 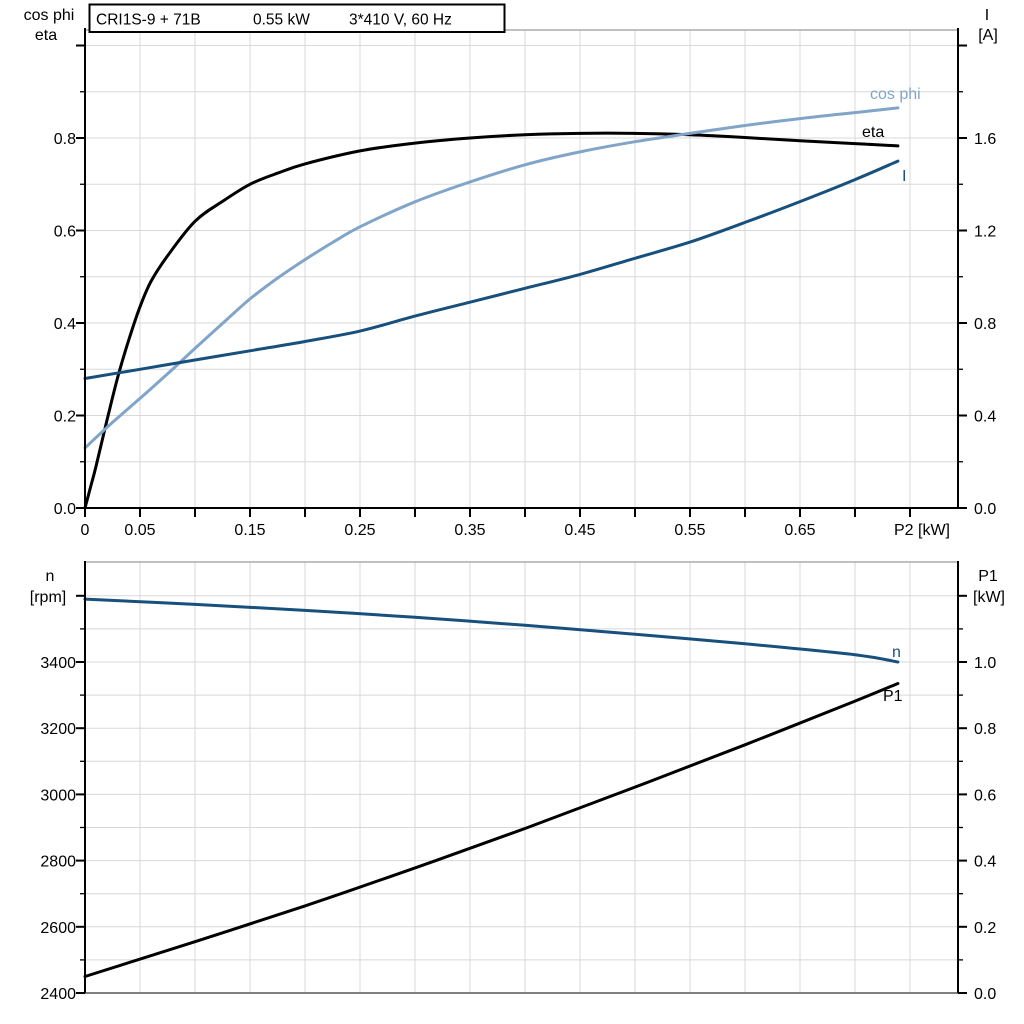 I want to click on chart1-right-tick-label: 1.6, so click(x=985, y=139).